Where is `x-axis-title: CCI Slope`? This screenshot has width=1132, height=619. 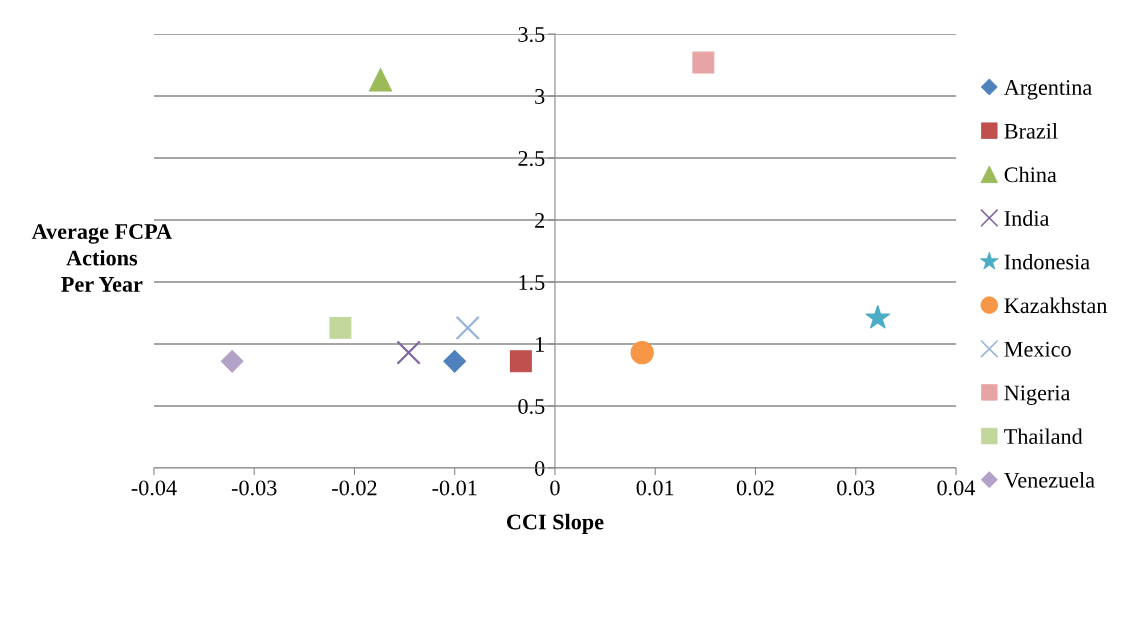
x-axis-title: CCI Slope is located at coordinates (555, 523).